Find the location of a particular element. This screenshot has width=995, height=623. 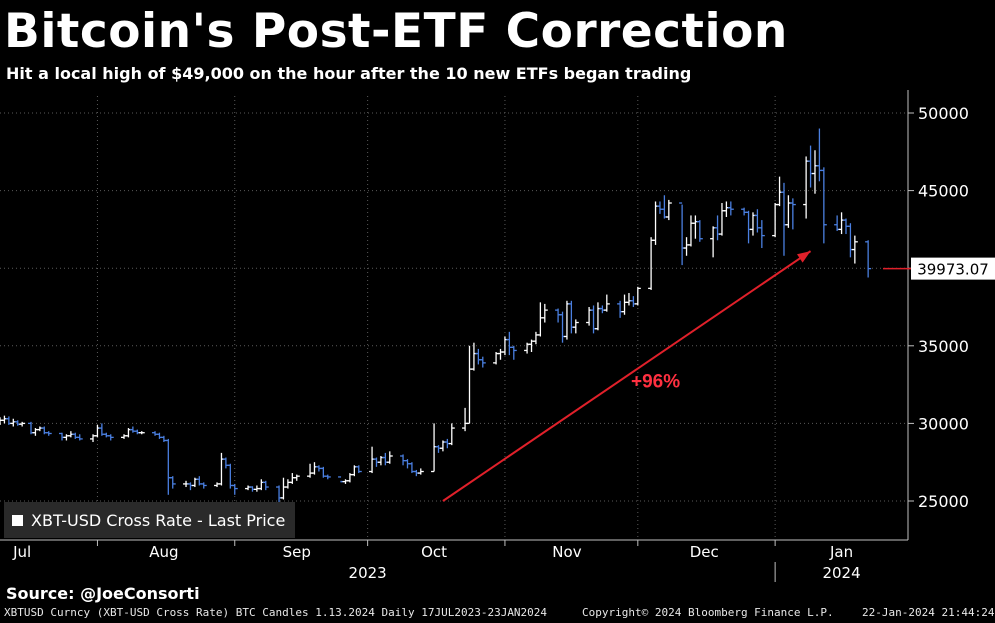

last-price-label: 39973.07 is located at coordinates (953, 270).